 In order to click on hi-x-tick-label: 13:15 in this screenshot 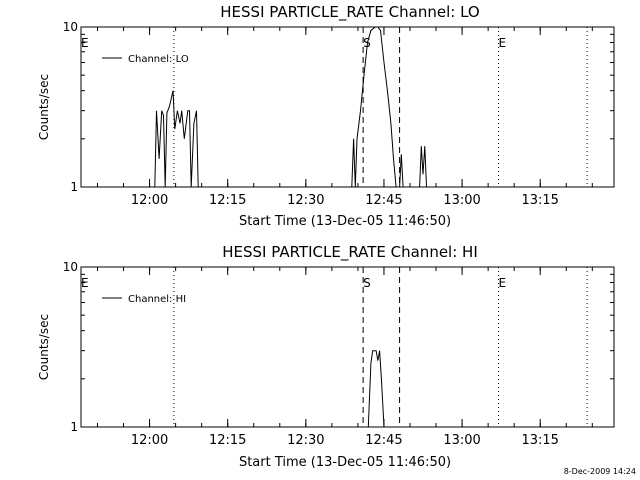, I will do `click(539, 440)`.